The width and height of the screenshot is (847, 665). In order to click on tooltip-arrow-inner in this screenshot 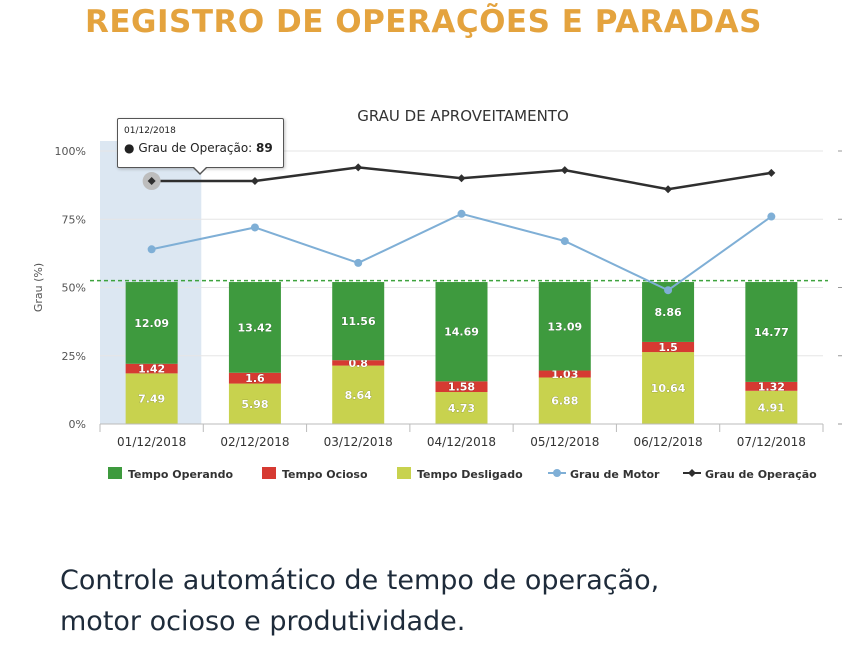, I will do `click(200, 169)`.